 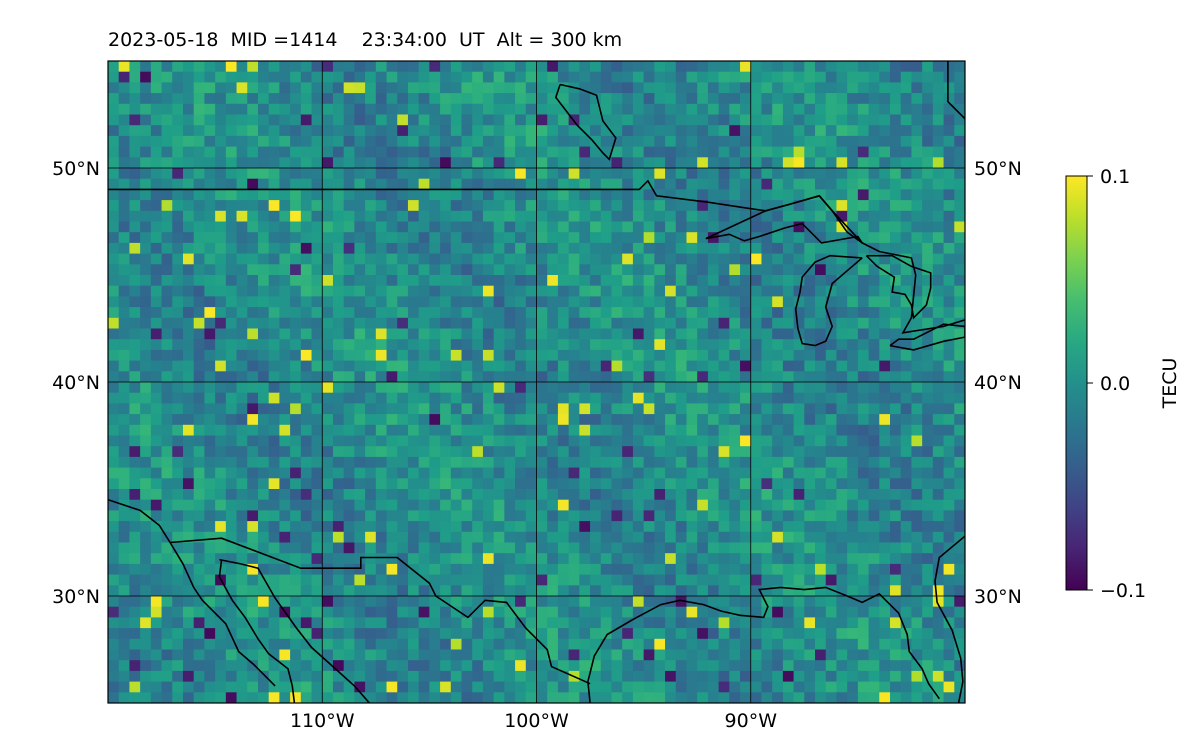 What do you see at coordinates (1076, 383) in the screenshot?
I see `colorbar-gradient` at bounding box center [1076, 383].